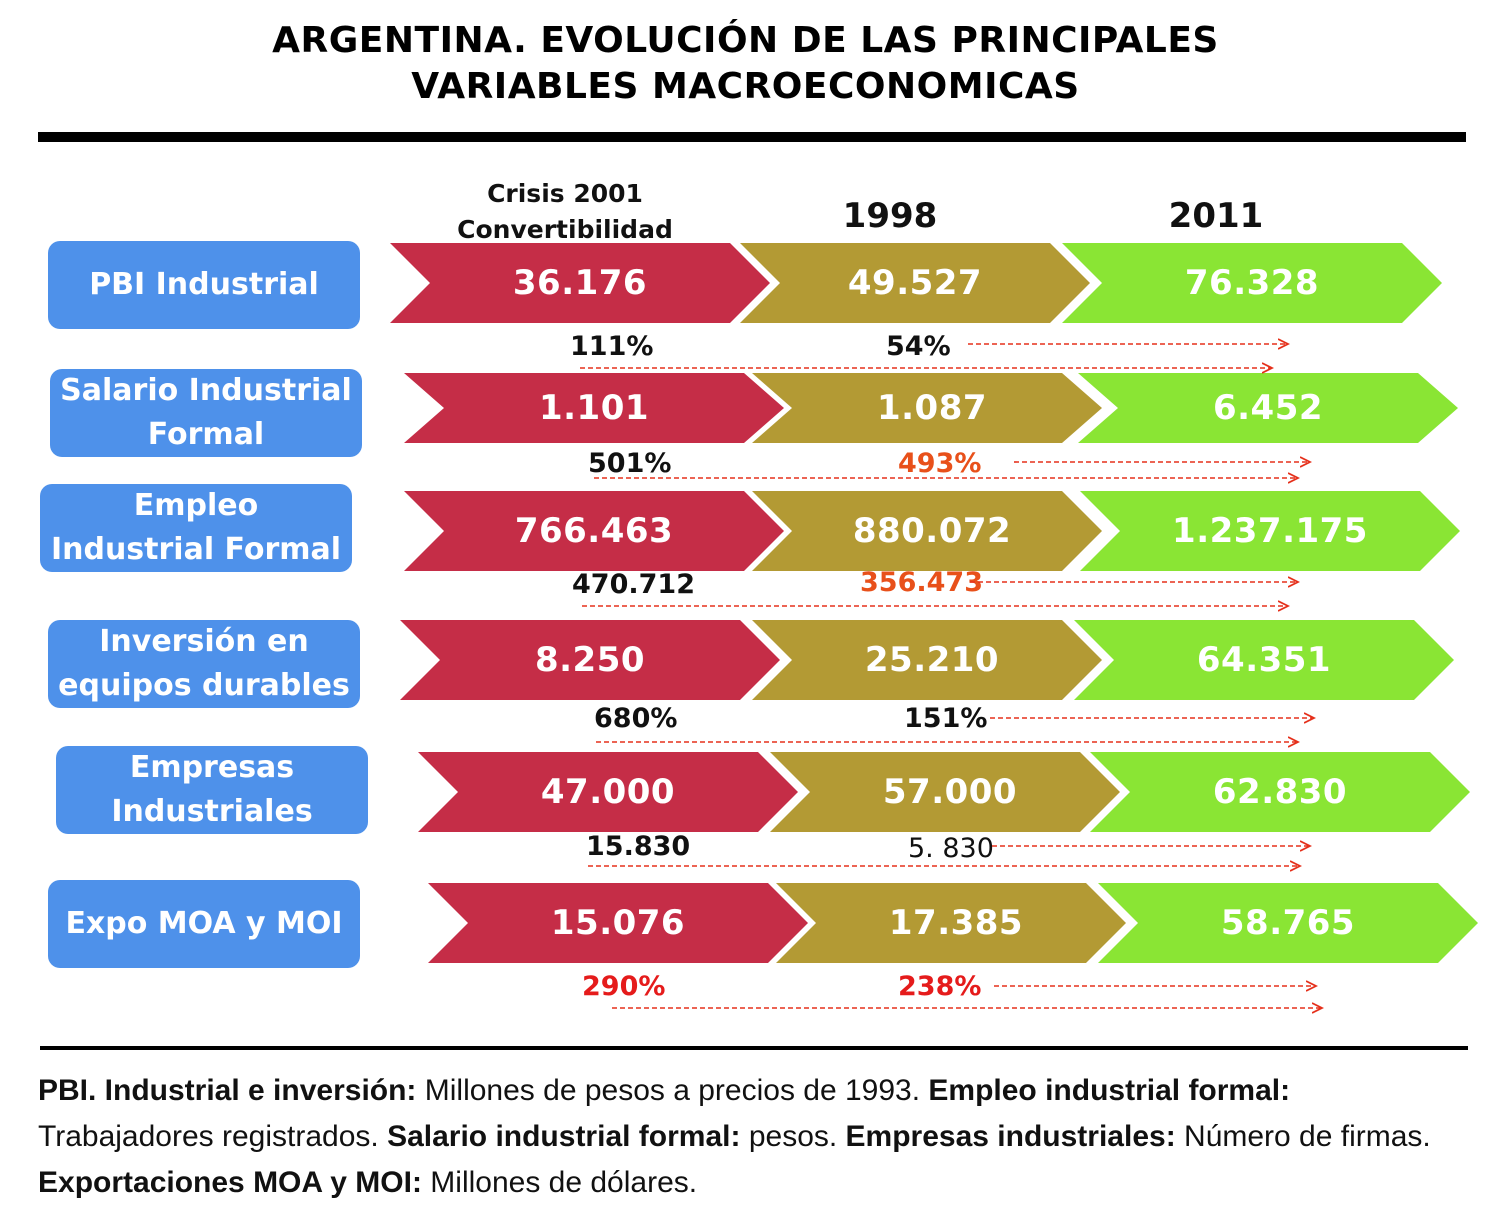 This screenshot has height=1217, width=1491. Describe the element at coordinates (918, 346) in the screenshot. I see `pct-1998-pbi: 54%` at that location.